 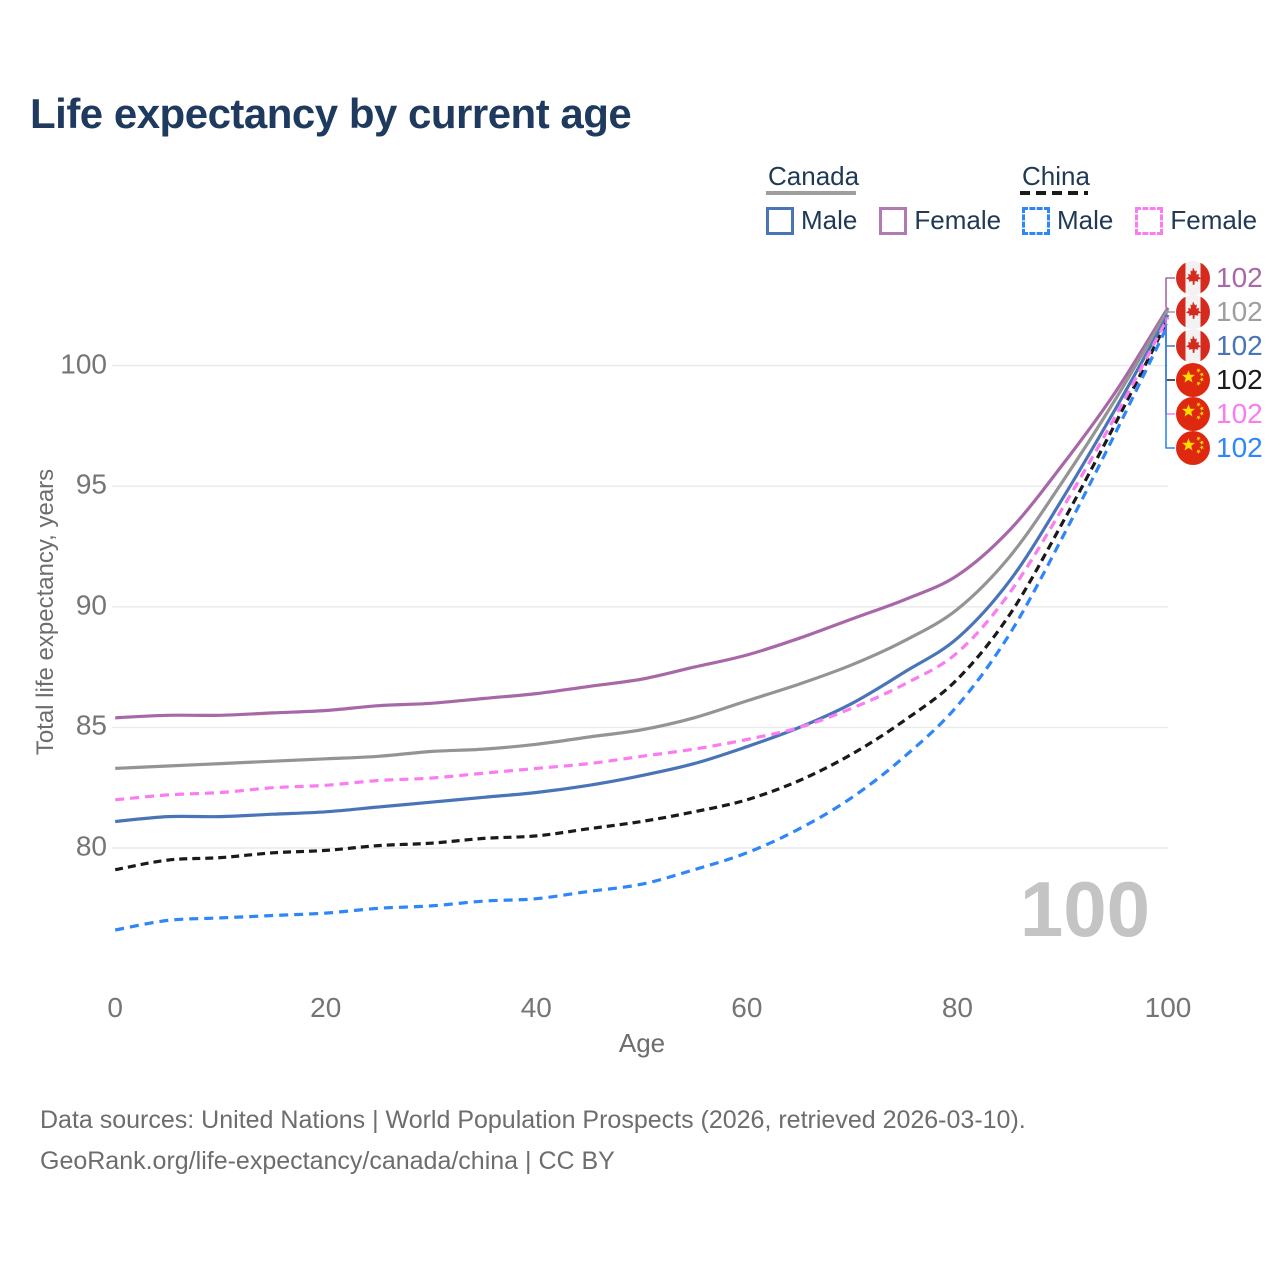 I want to click on legend-item-canada-male: Male, so click(x=811, y=220).